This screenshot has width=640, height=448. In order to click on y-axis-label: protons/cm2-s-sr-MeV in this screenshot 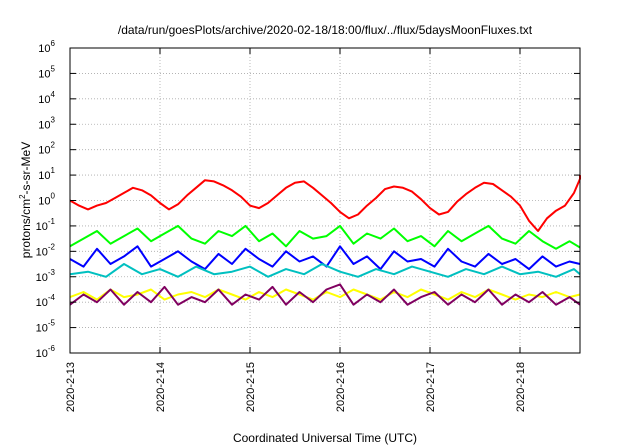, I will do `click(25, 200)`.